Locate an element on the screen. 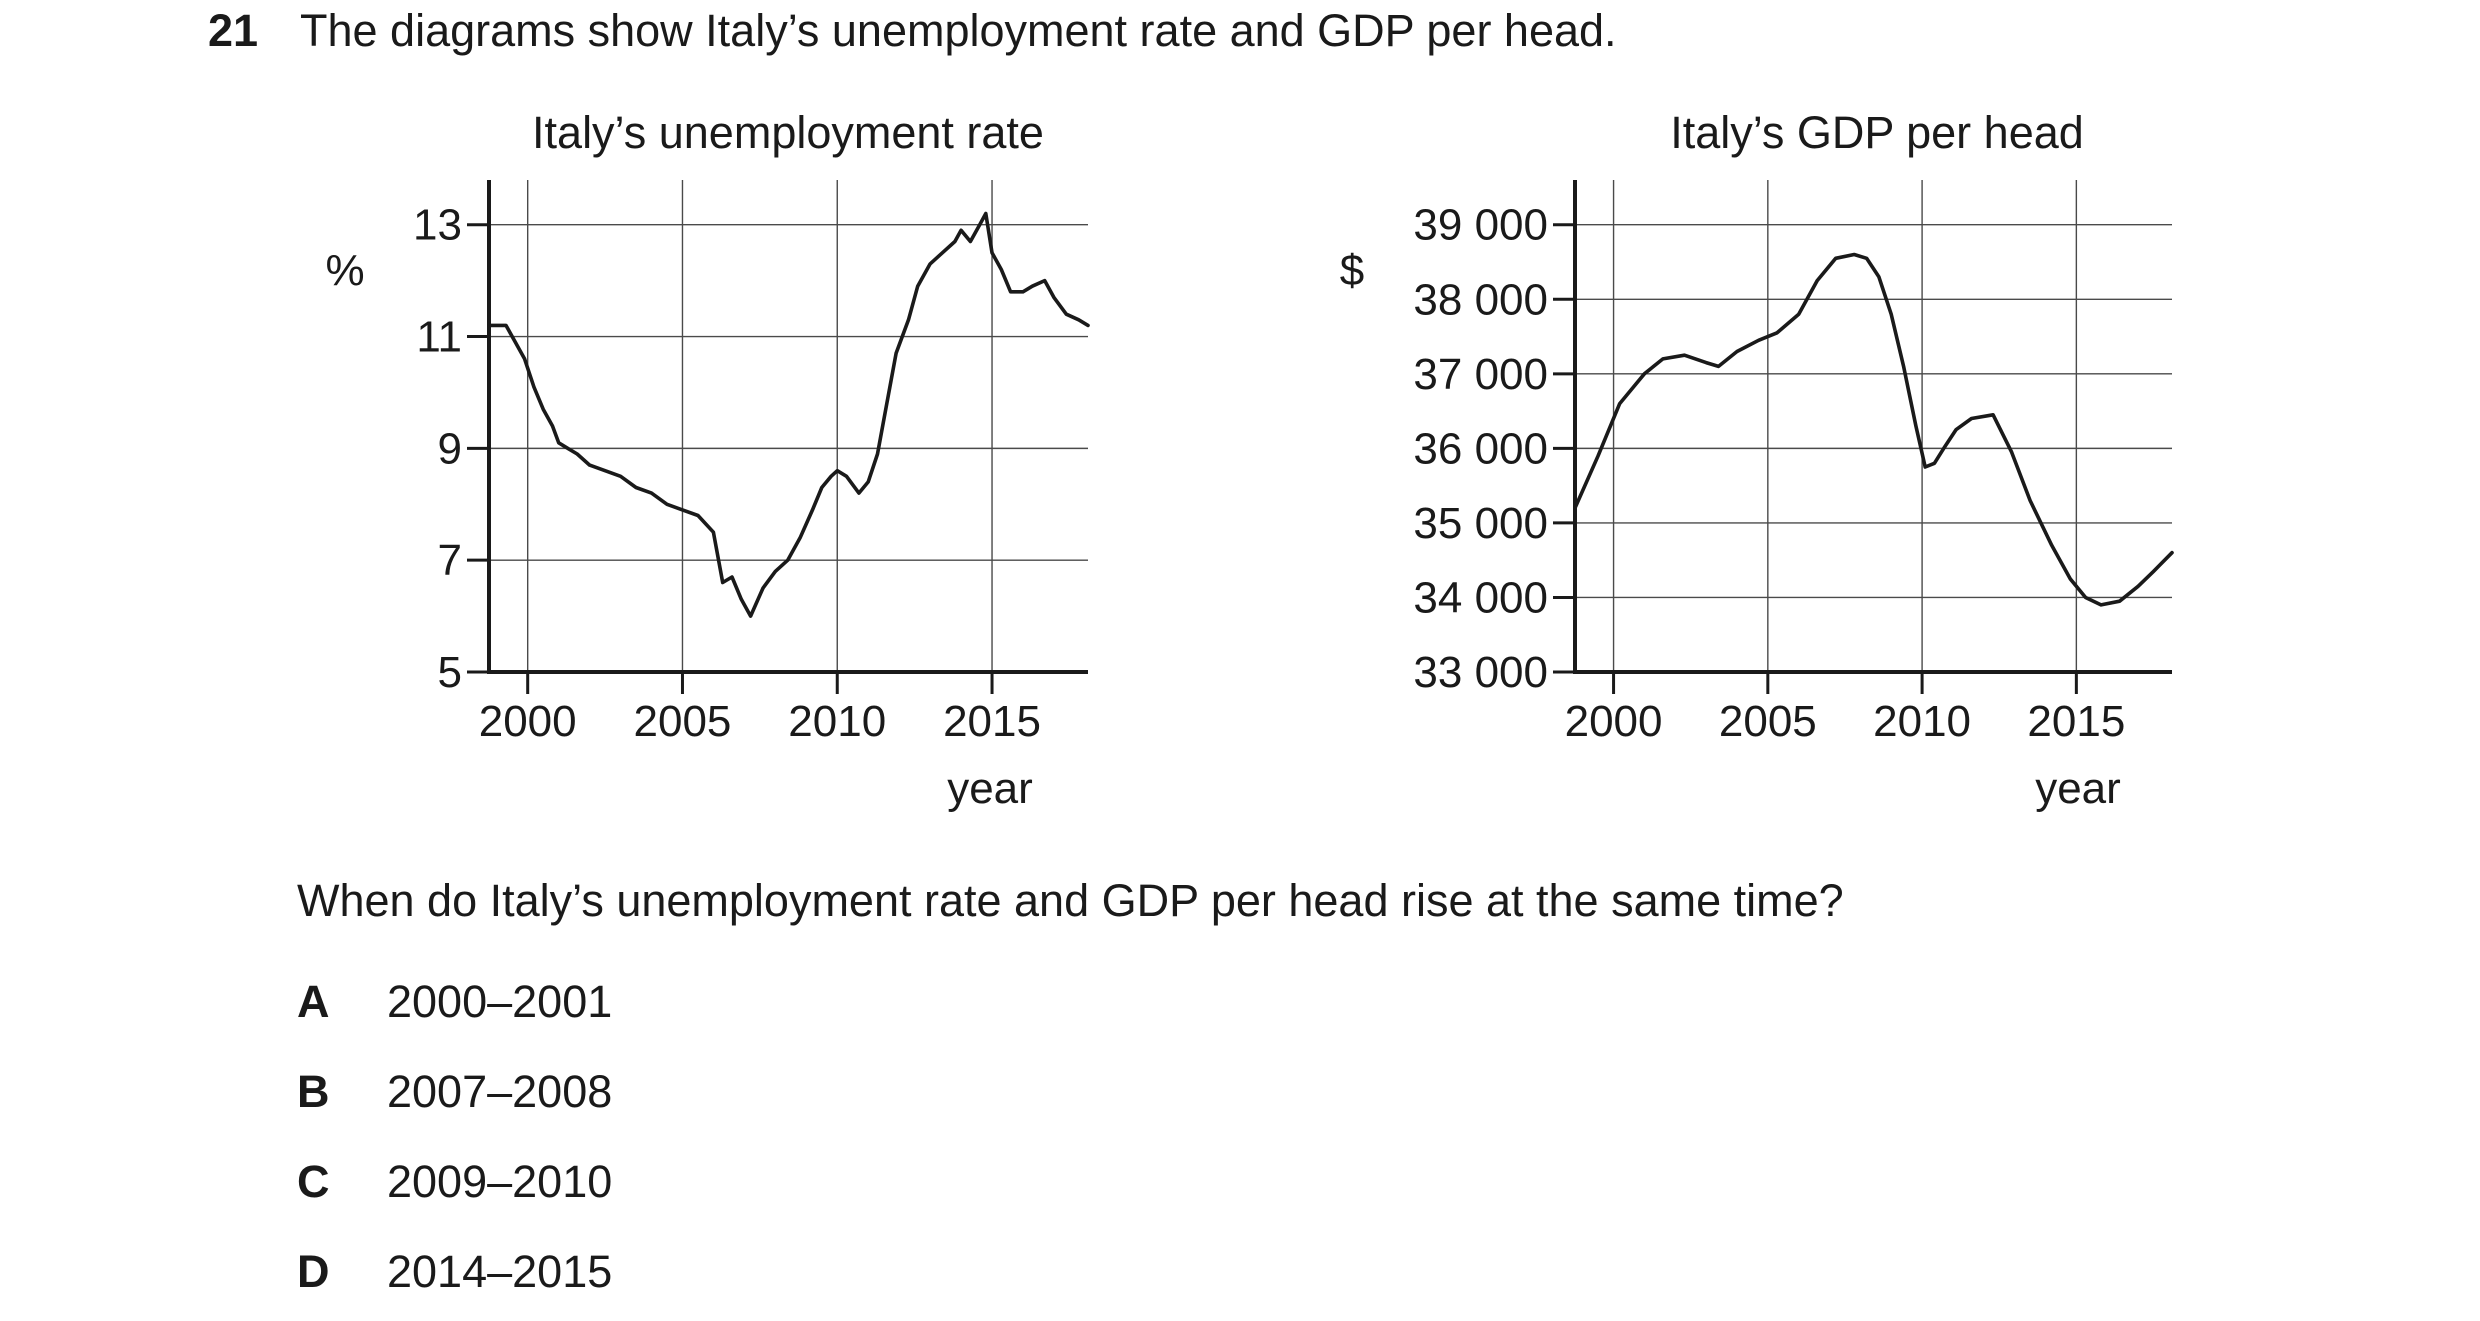 This screenshot has width=2480, height=1321. option-a-letter: A is located at coordinates (313, 1001).